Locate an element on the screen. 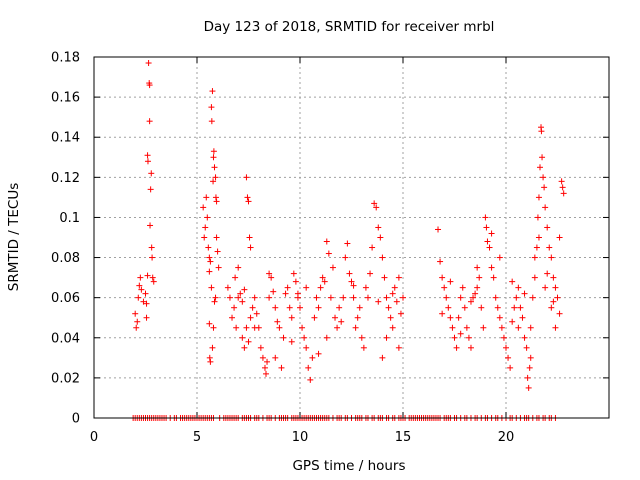  y-tick-label: 0.04 is located at coordinates (65, 338).